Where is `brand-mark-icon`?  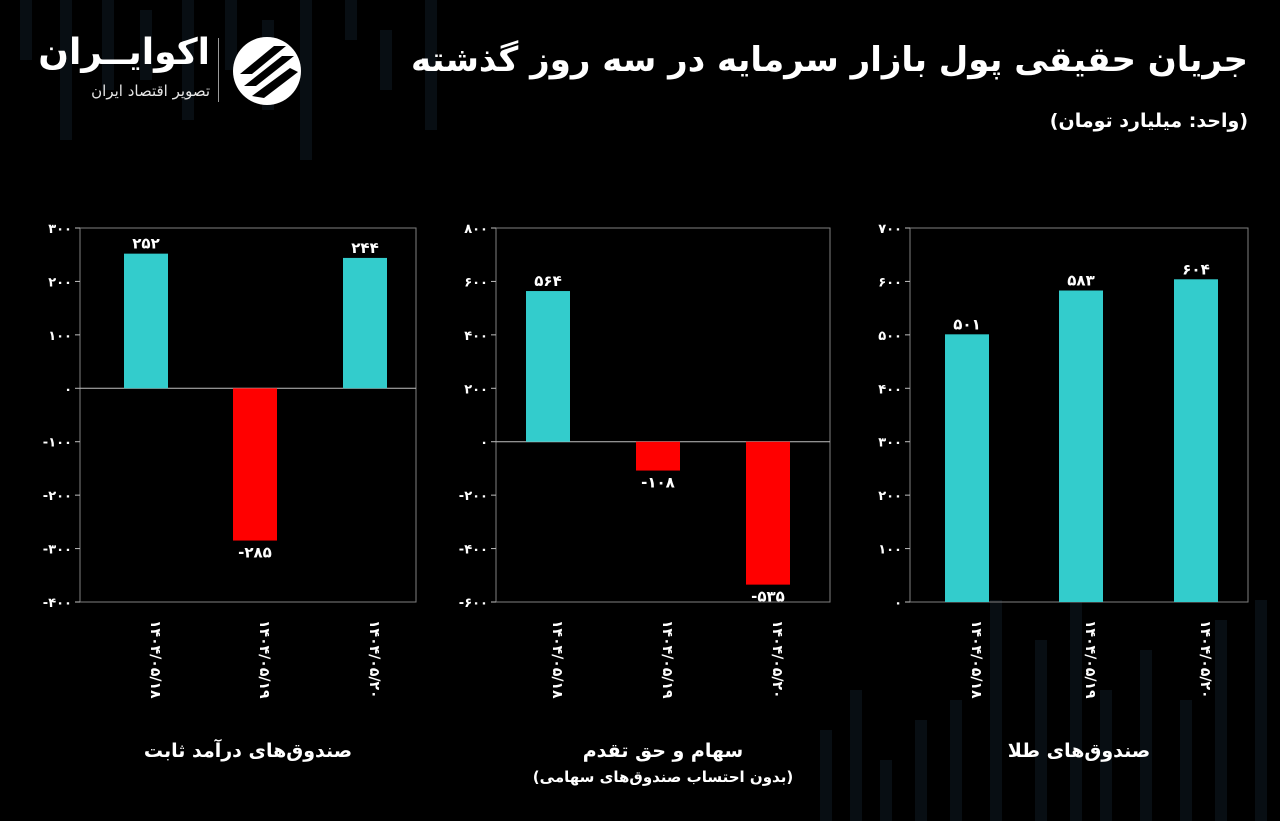
brand-mark-icon is located at coordinates (267, 71).